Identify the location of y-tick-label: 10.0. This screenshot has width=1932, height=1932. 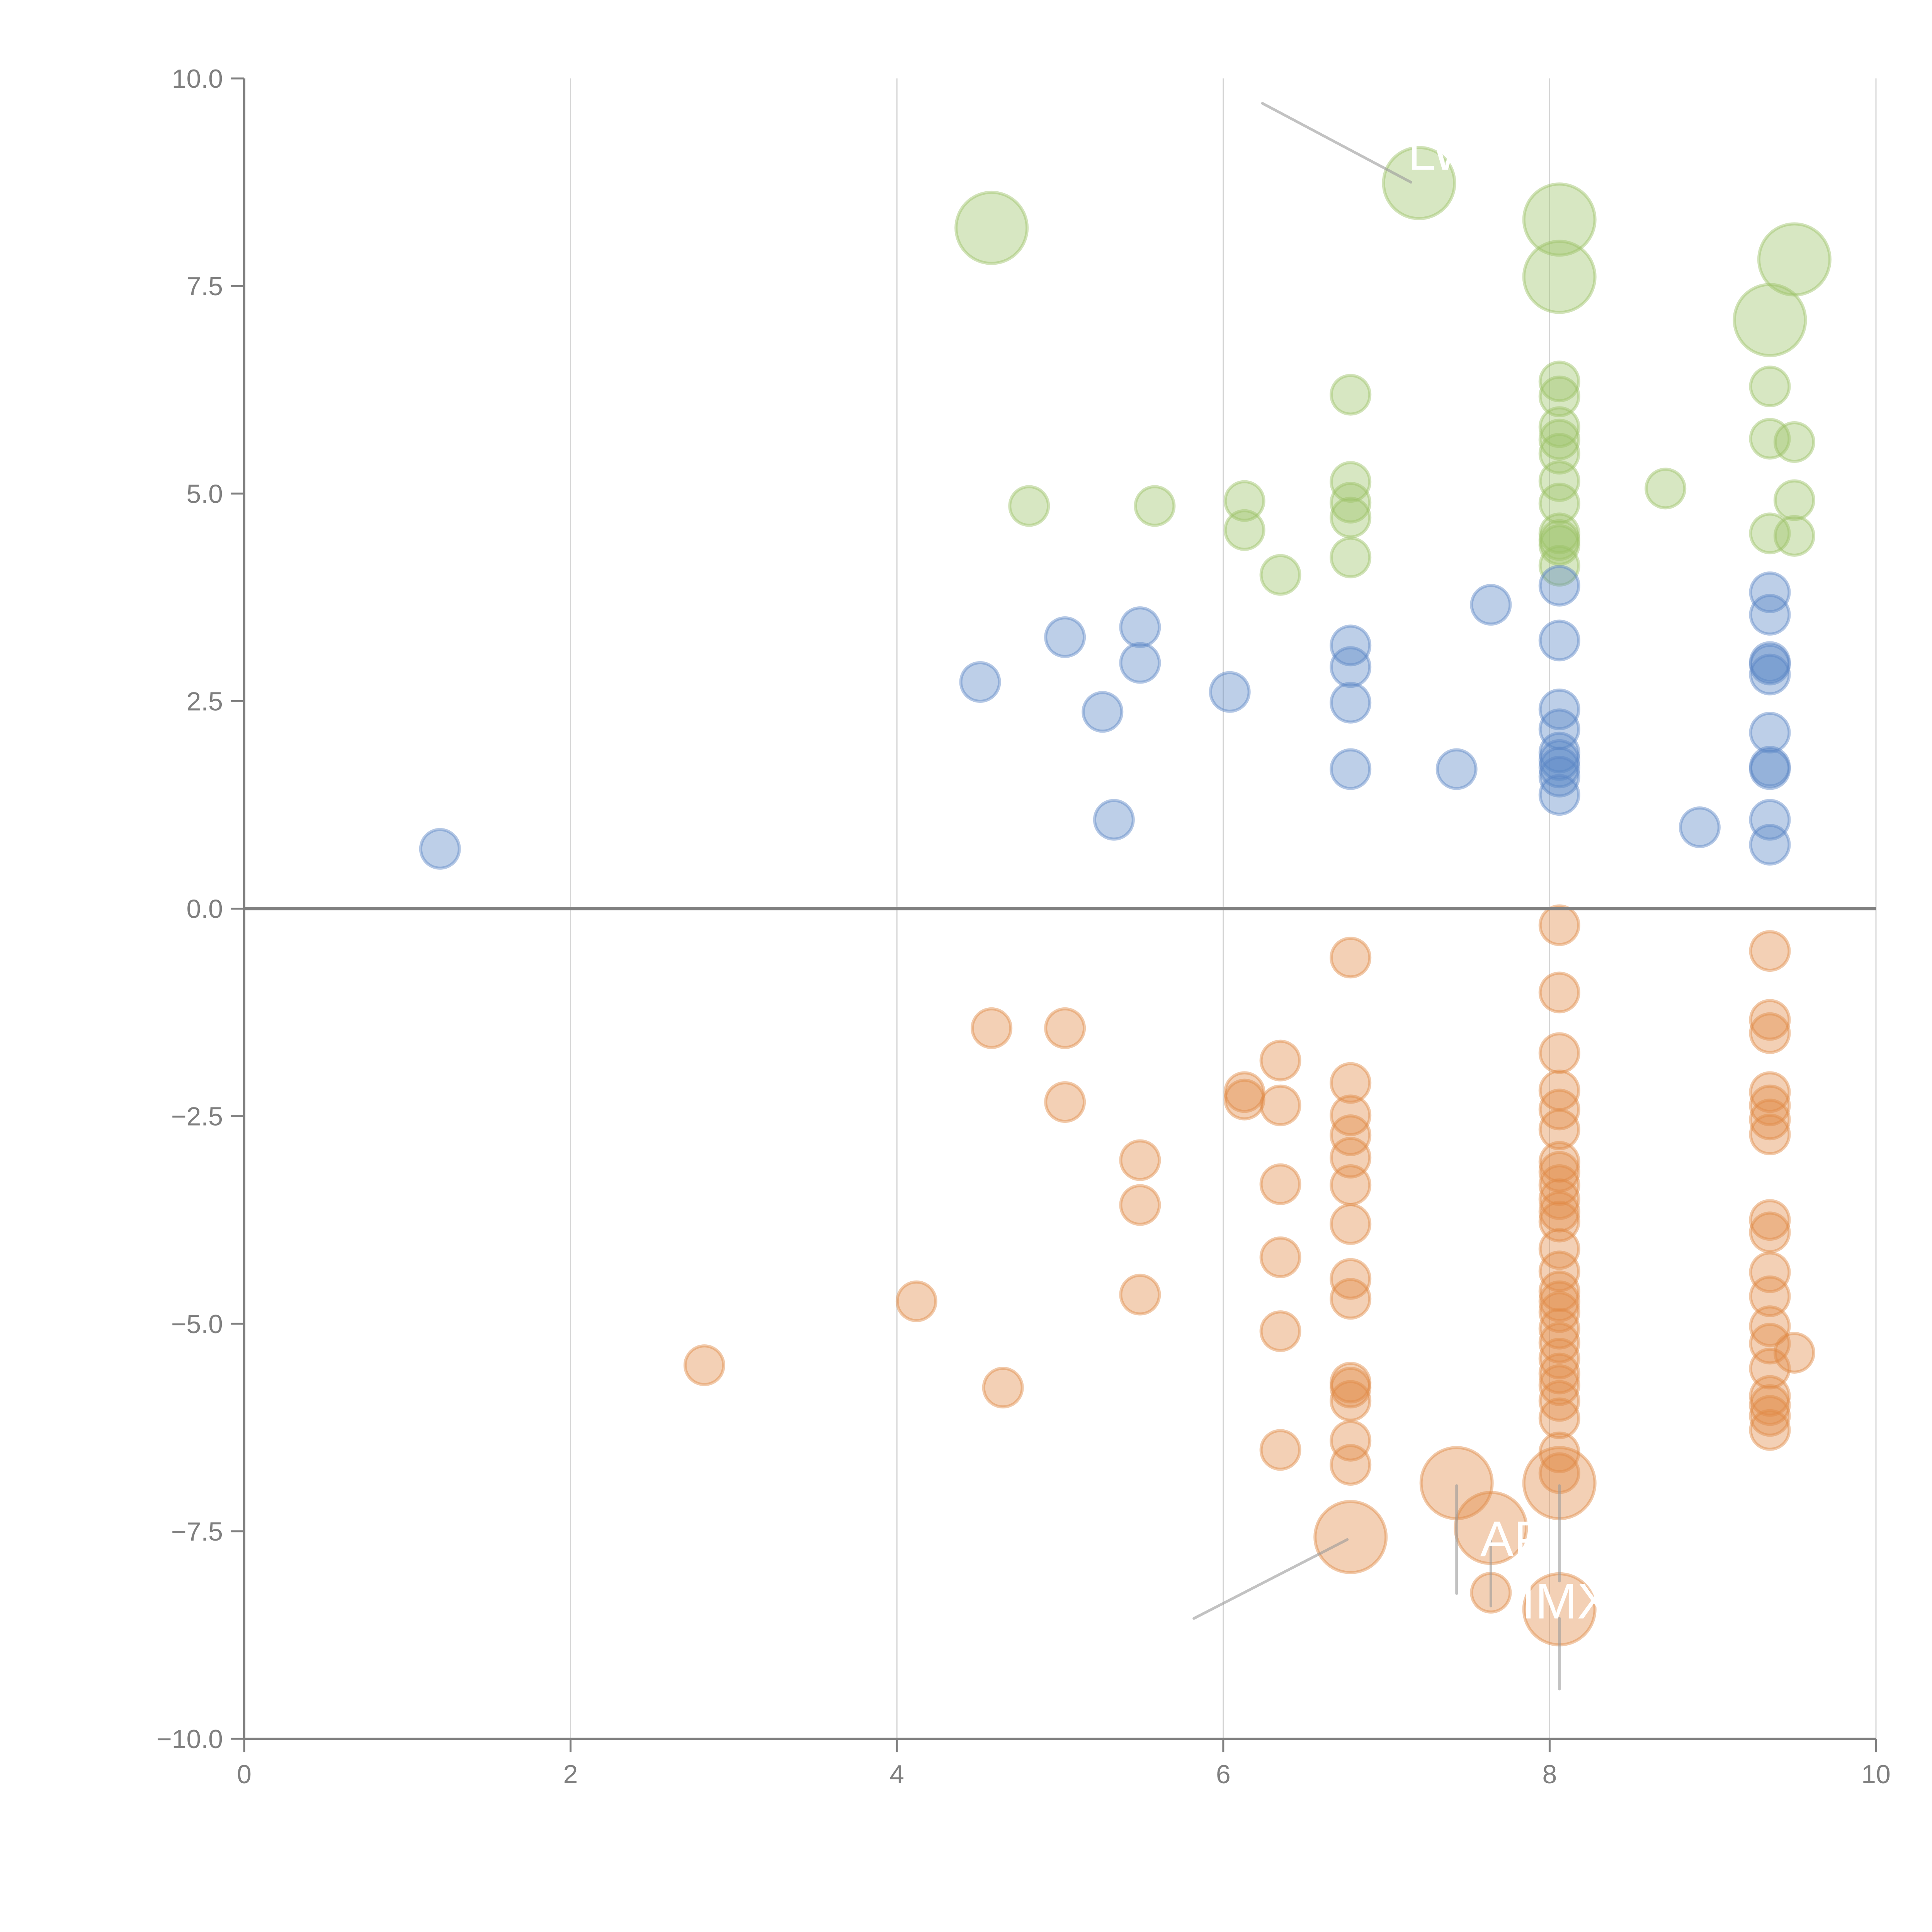
(198, 79).